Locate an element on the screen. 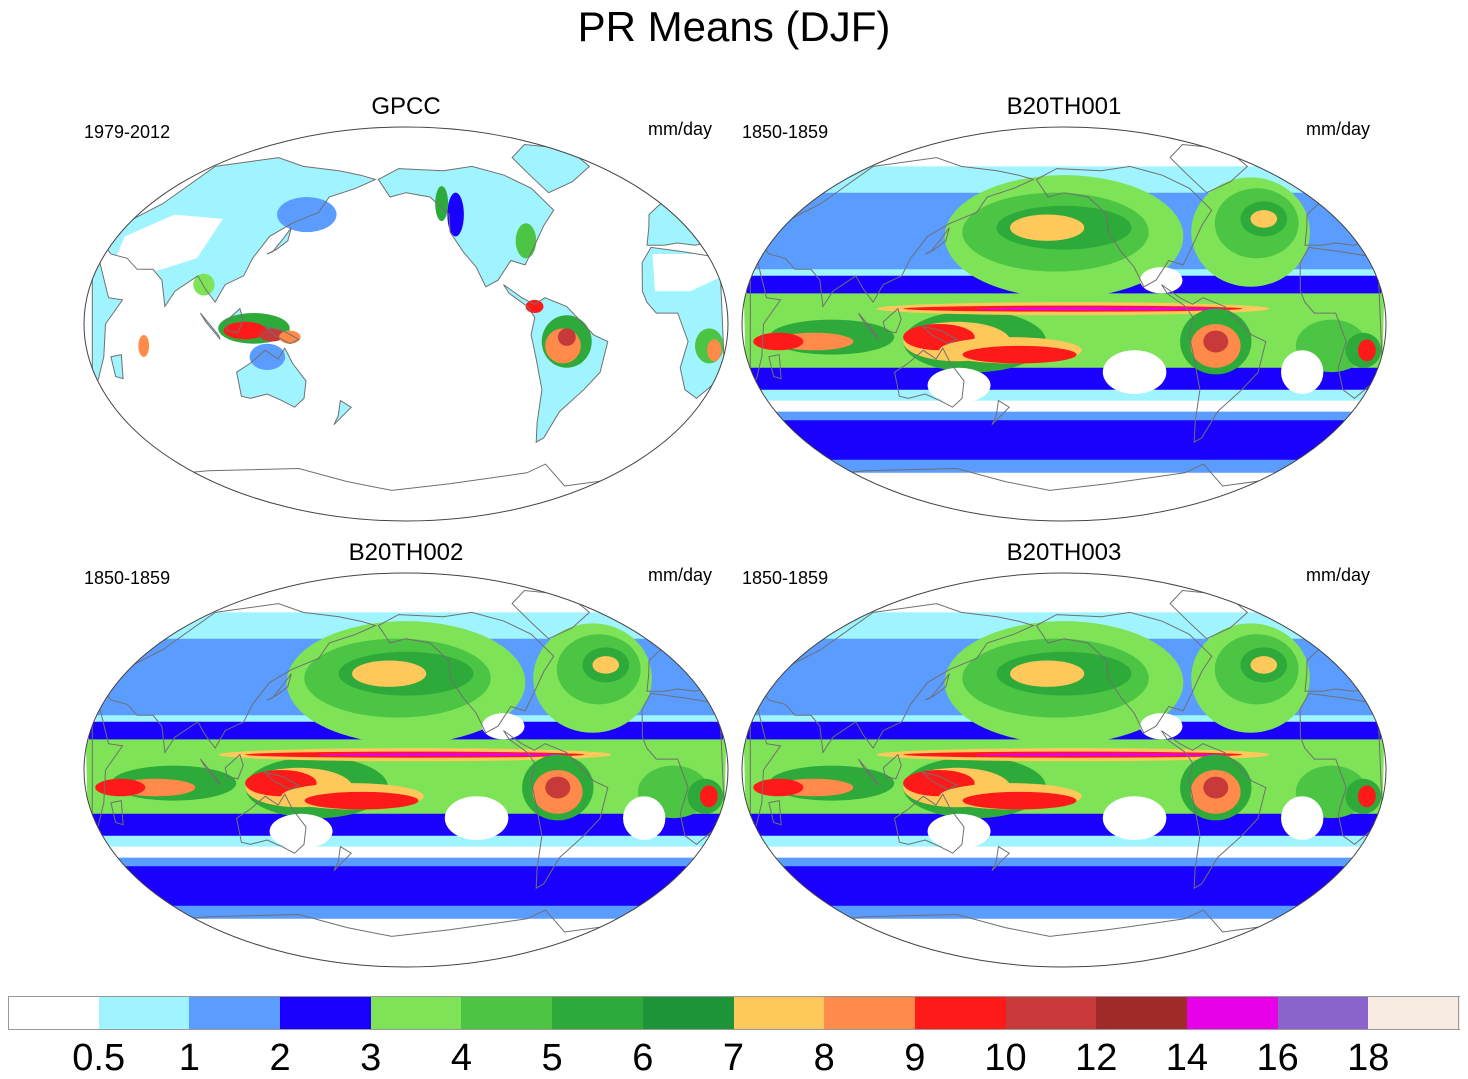  page-title: PR Means (DJF) is located at coordinates (734, 26).